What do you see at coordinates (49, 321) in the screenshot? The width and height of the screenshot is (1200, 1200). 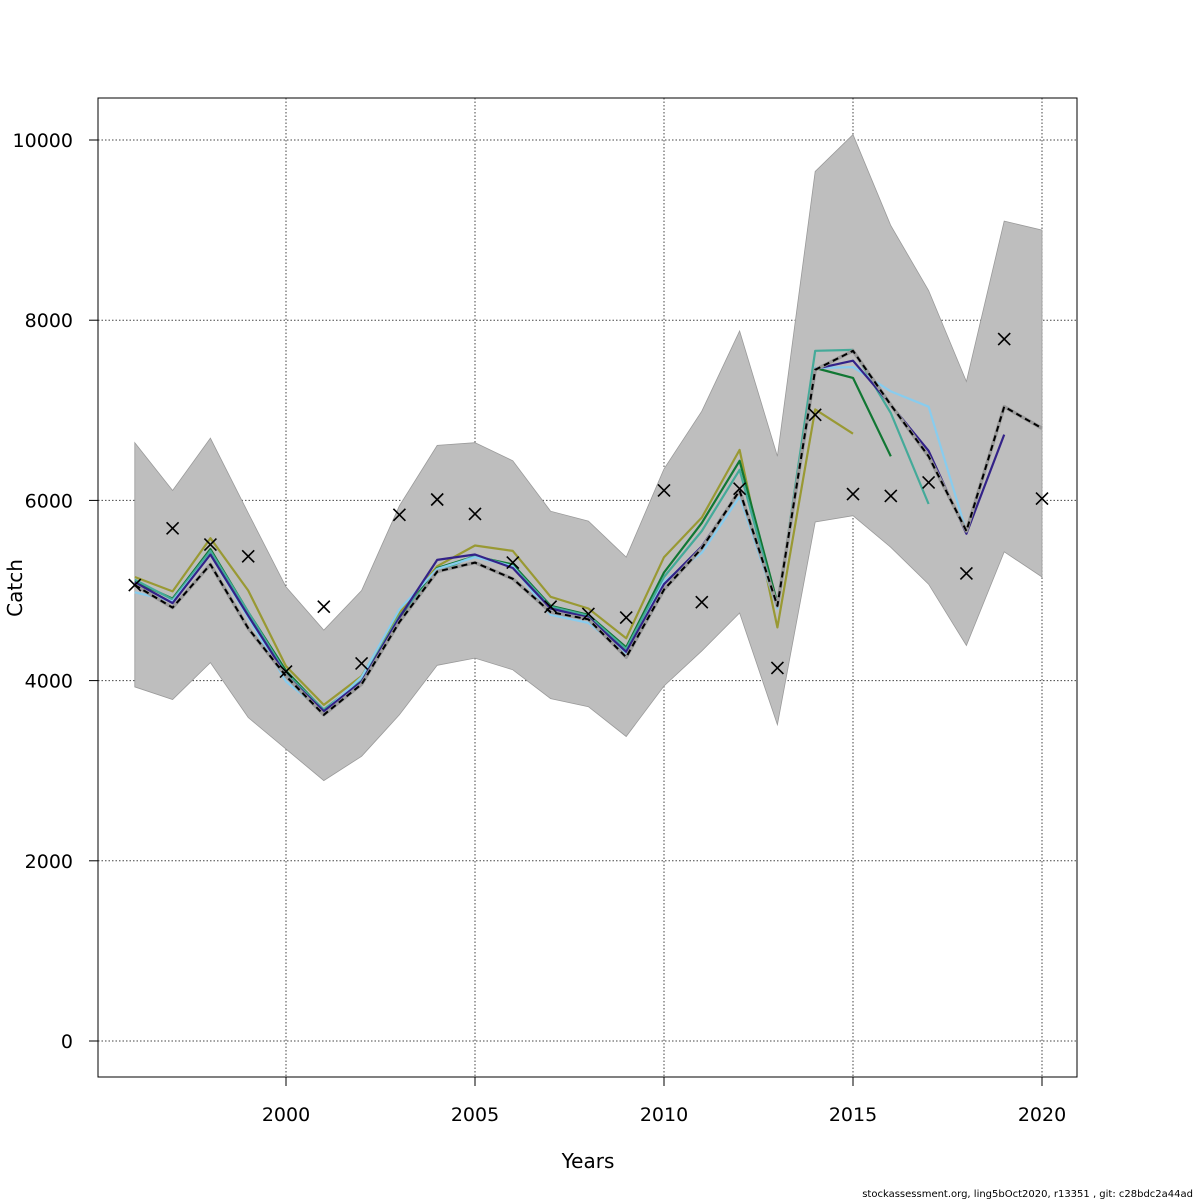 I see `y-tick-label: 8000` at bounding box center [49, 321].